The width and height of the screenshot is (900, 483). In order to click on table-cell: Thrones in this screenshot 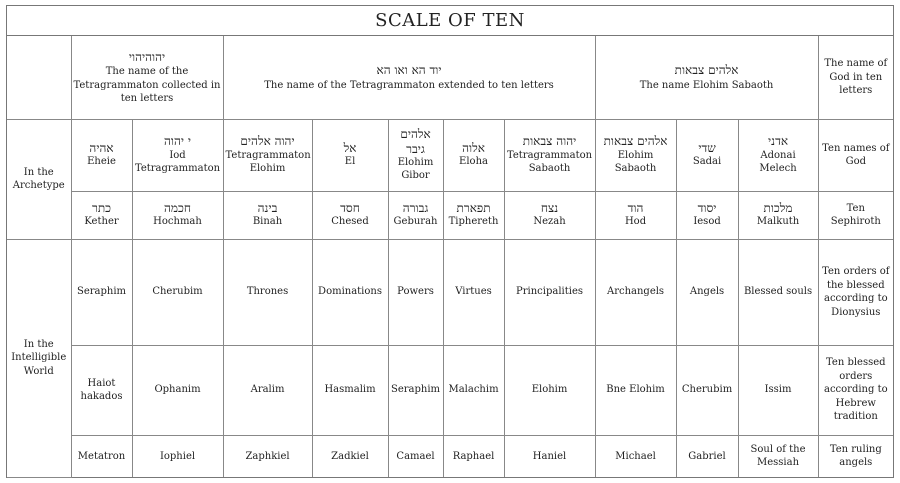, I will do `click(267, 292)`.